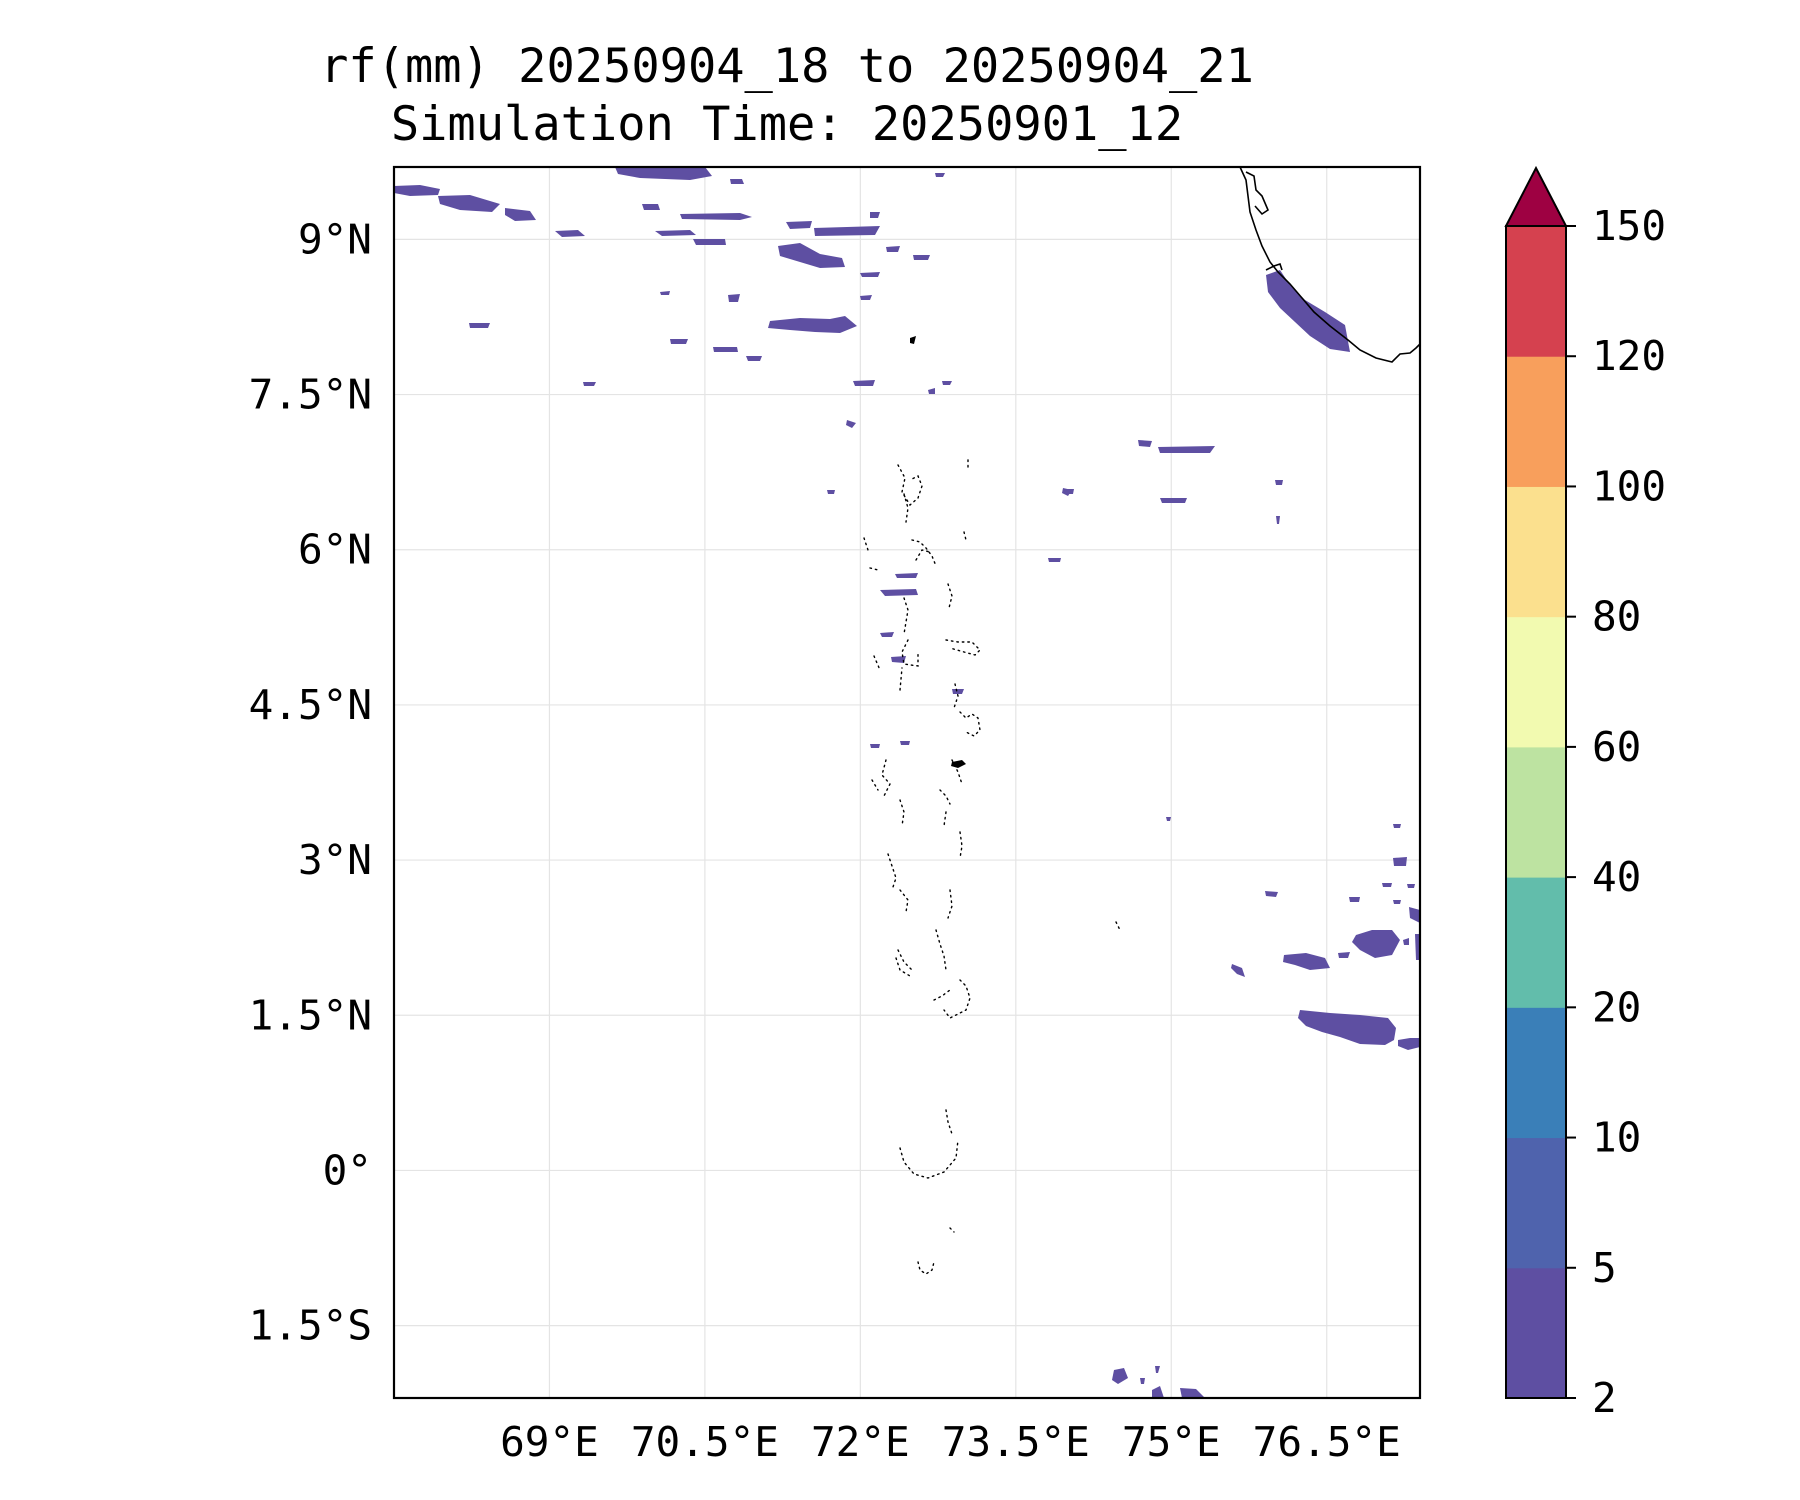 Image resolution: width=1800 pixels, height=1500 pixels. What do you see at coordinates (1016, 1442) in the screenshot?
I see `lon-tick-label: 73.5°E` at bounding box center [1016, 1442].